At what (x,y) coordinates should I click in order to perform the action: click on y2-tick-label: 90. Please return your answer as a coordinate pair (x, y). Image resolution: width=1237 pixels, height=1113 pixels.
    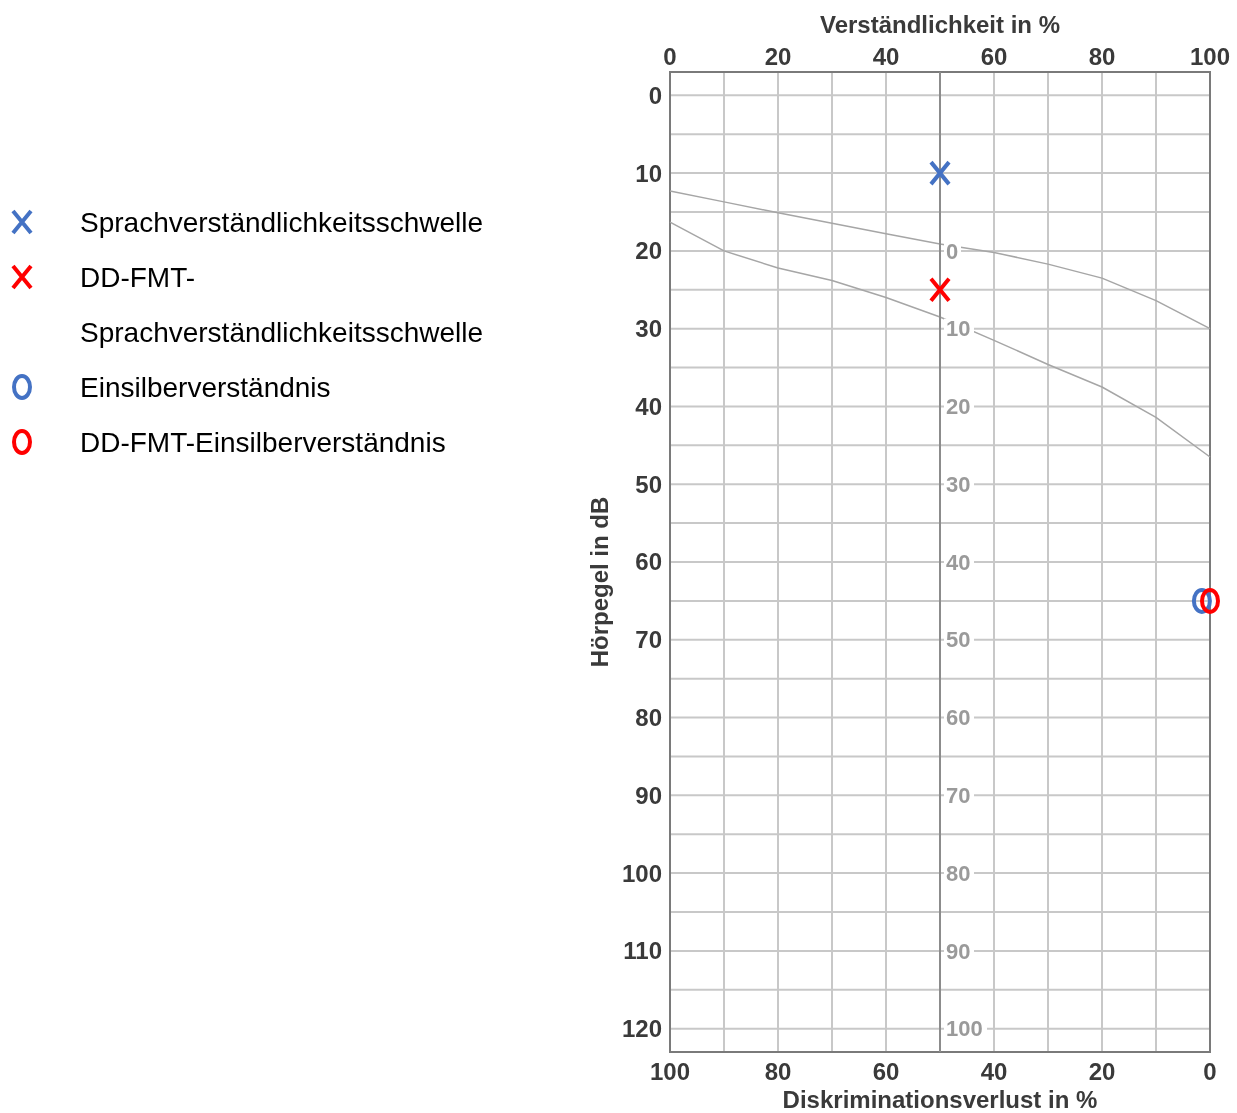
    Looking at the image, I should click on (958, 951).